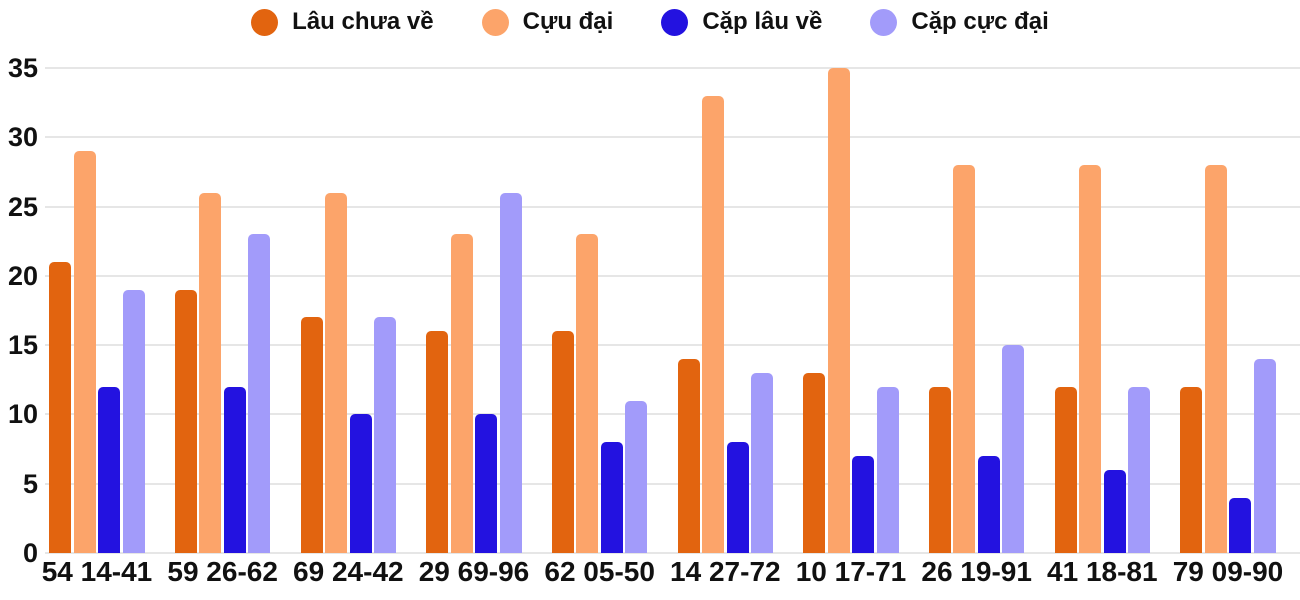 Image resolution: width=1300 pixels, height=600 pixels. Describe the element at coordinates (97, 571) in the screenshot. I see `x-axis-tick-label: 54 14-41` at that location.